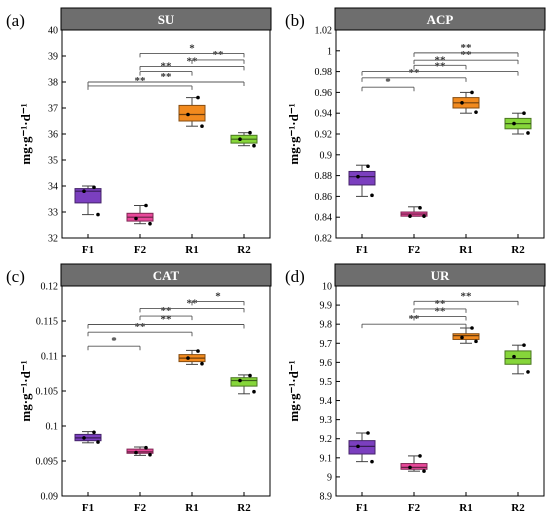 The width and height of the screenshot is (550, 523). Describe the element at coordinates (440, 275) in the screenshot. I see `panel-title: UR` at that location.